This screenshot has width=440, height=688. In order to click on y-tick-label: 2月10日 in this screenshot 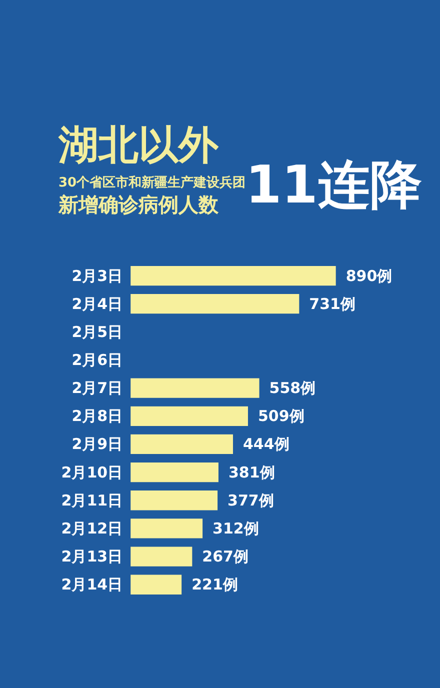, I will do `click(92, 472)`.